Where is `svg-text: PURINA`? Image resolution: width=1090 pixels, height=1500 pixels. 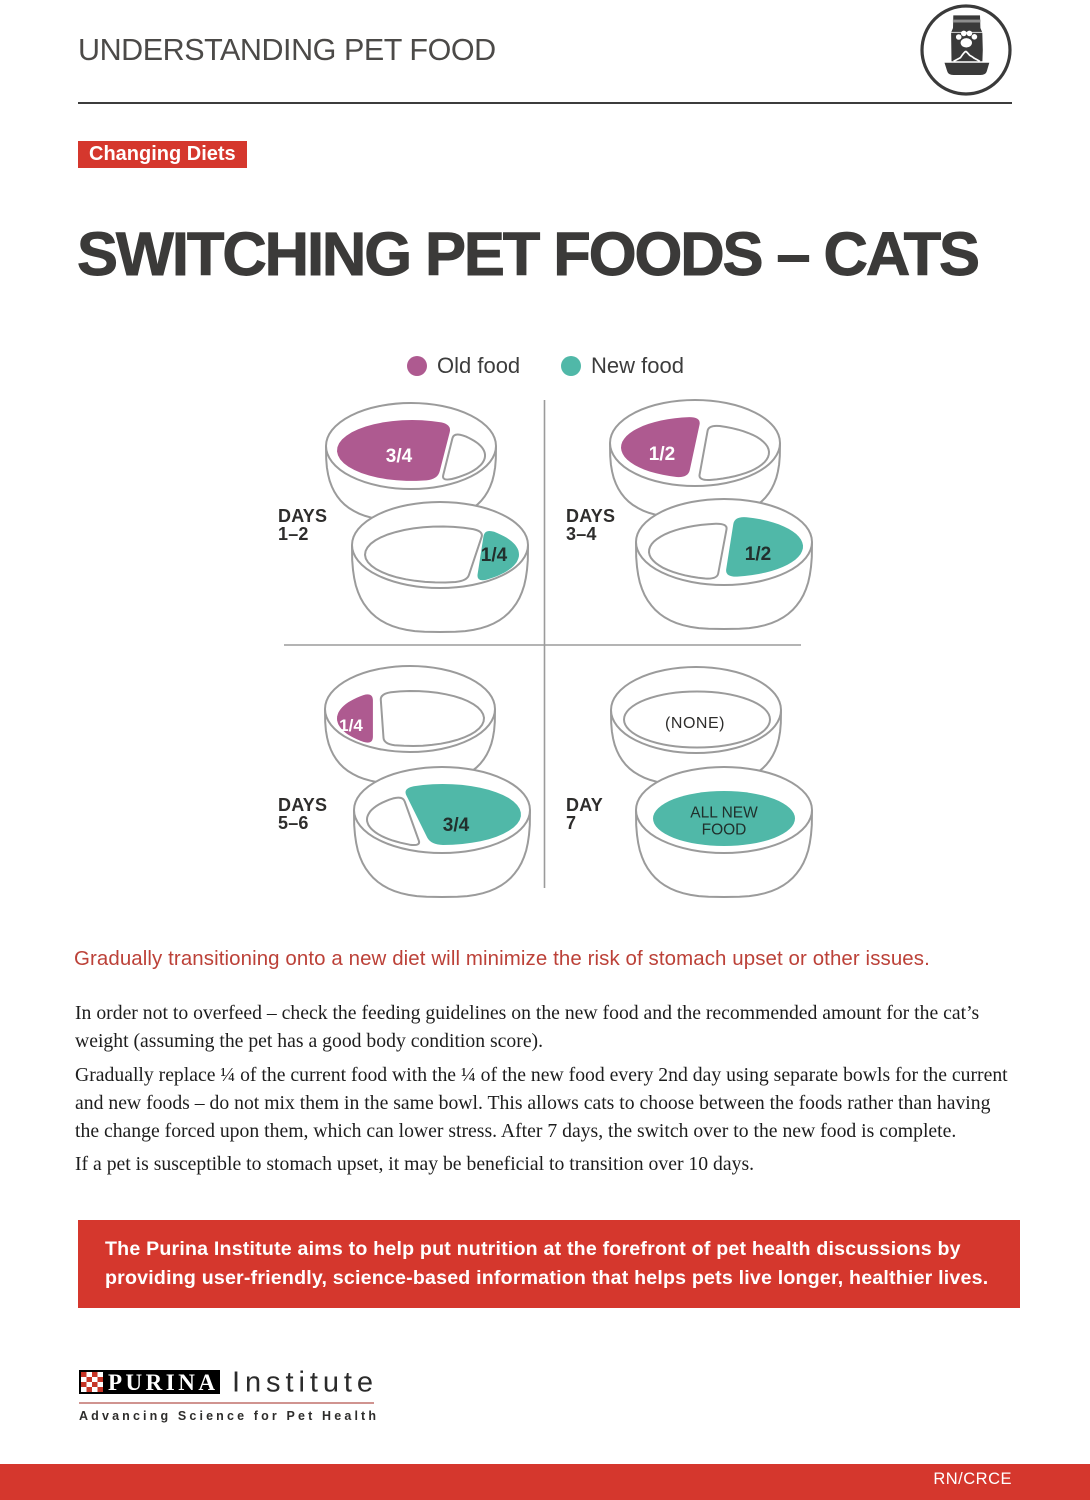 svg-text: PURINA is located at coordinates (161, 1382).